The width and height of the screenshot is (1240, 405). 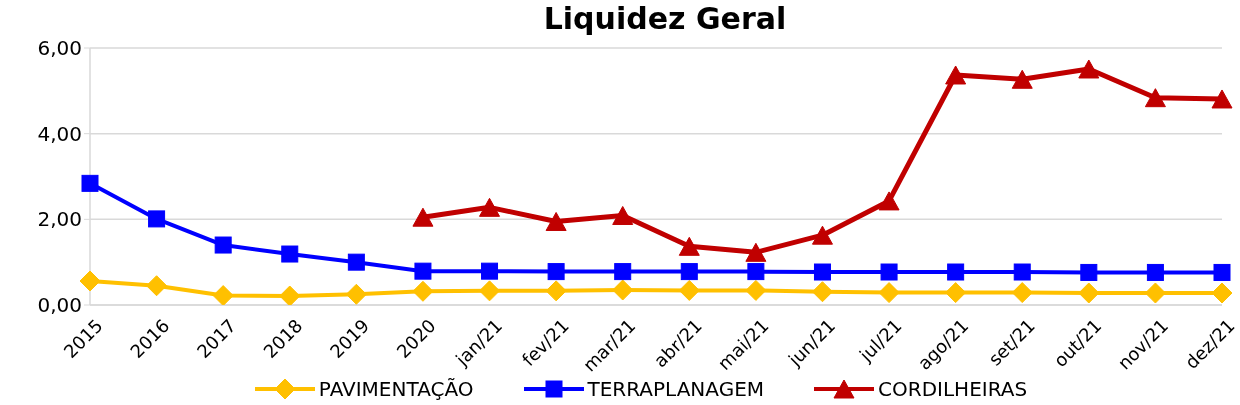 What do you see at coordinates (396, 389) in the screenshot?
I see `legend-label: PAVIMENTAÇÃO` at bounding box center [396, 389].